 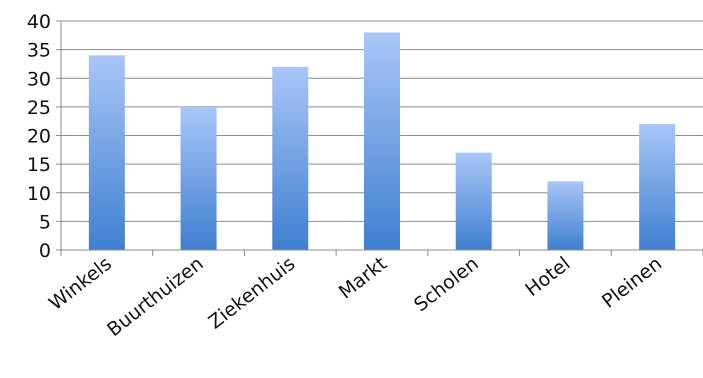 What do you see at coordinates (80, 284) in the screenshot?
I see `category-label: Winkels` at bounding box center [80, 284].